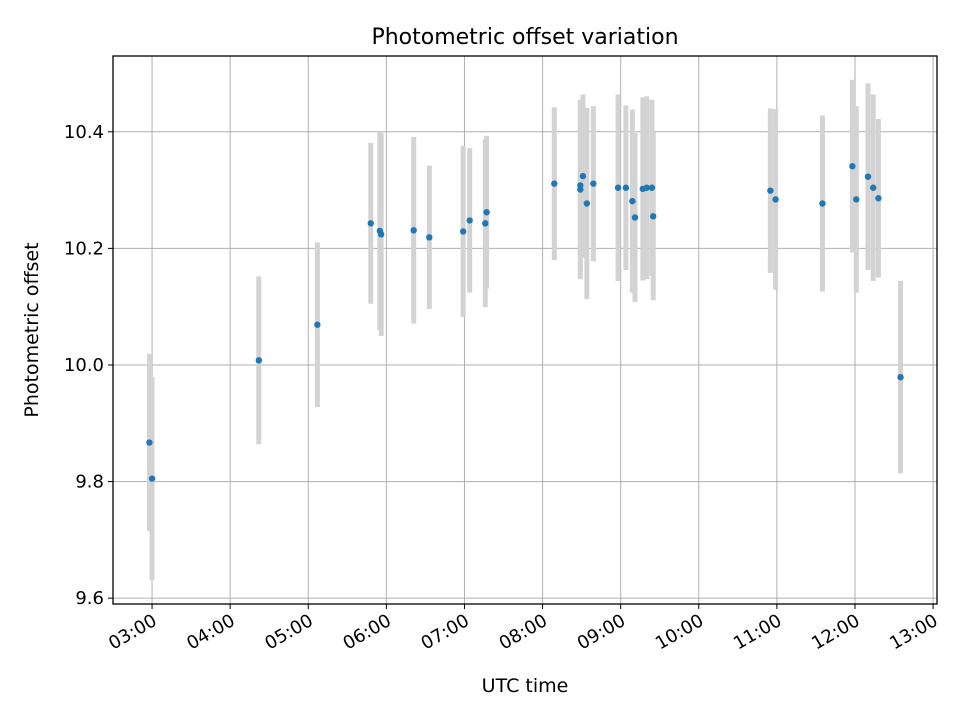  What do you see at coordinates (89, 482) in the screenshot?
I see `y-tick-label: 9.8` at bounding box center [89, 482].